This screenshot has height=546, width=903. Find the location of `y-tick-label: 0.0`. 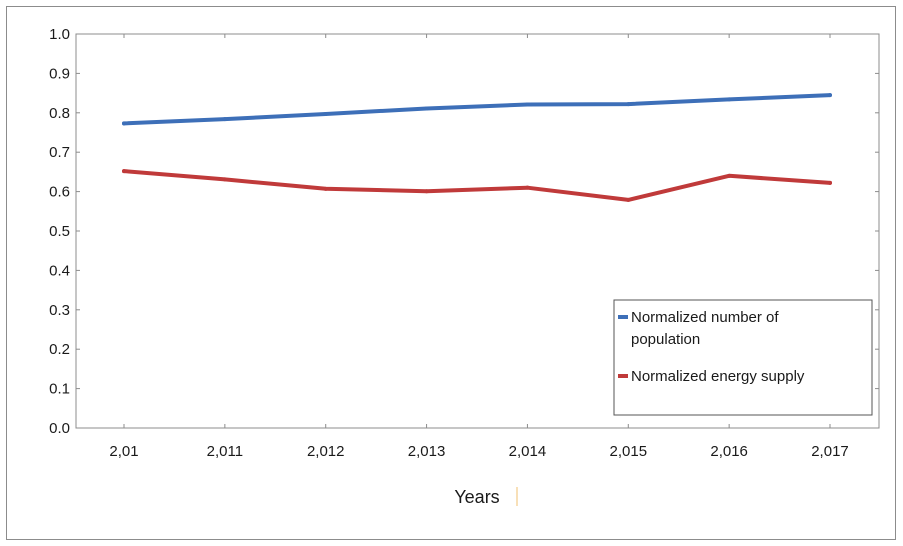

y-tick-label: 0.0 is located at coordinates (59, 428).